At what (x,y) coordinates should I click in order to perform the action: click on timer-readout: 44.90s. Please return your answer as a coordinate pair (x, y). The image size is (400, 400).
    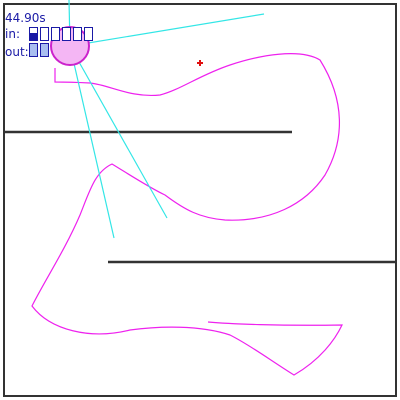
    Looking at the image, I should click on (25, 18).